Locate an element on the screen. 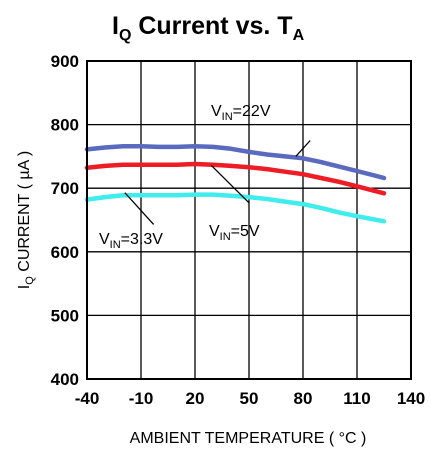  ylabel-sub: Q is located at coordinates (30, 280).